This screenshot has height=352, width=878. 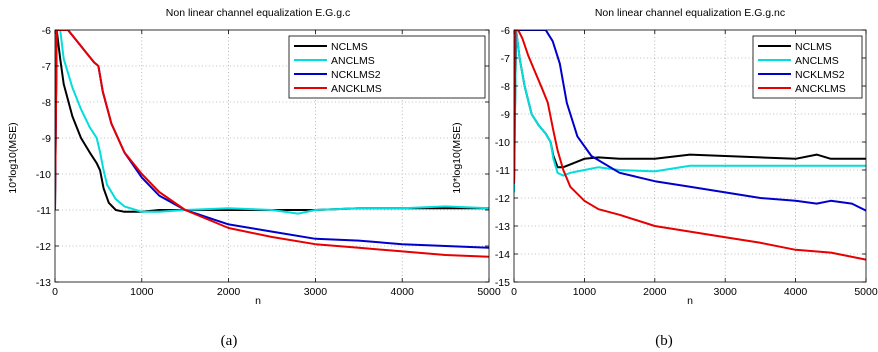 What do you see at coordinates (229, 341) in the screenshot?
I see `caption-a: (a)` at bounding box center [229, 341].